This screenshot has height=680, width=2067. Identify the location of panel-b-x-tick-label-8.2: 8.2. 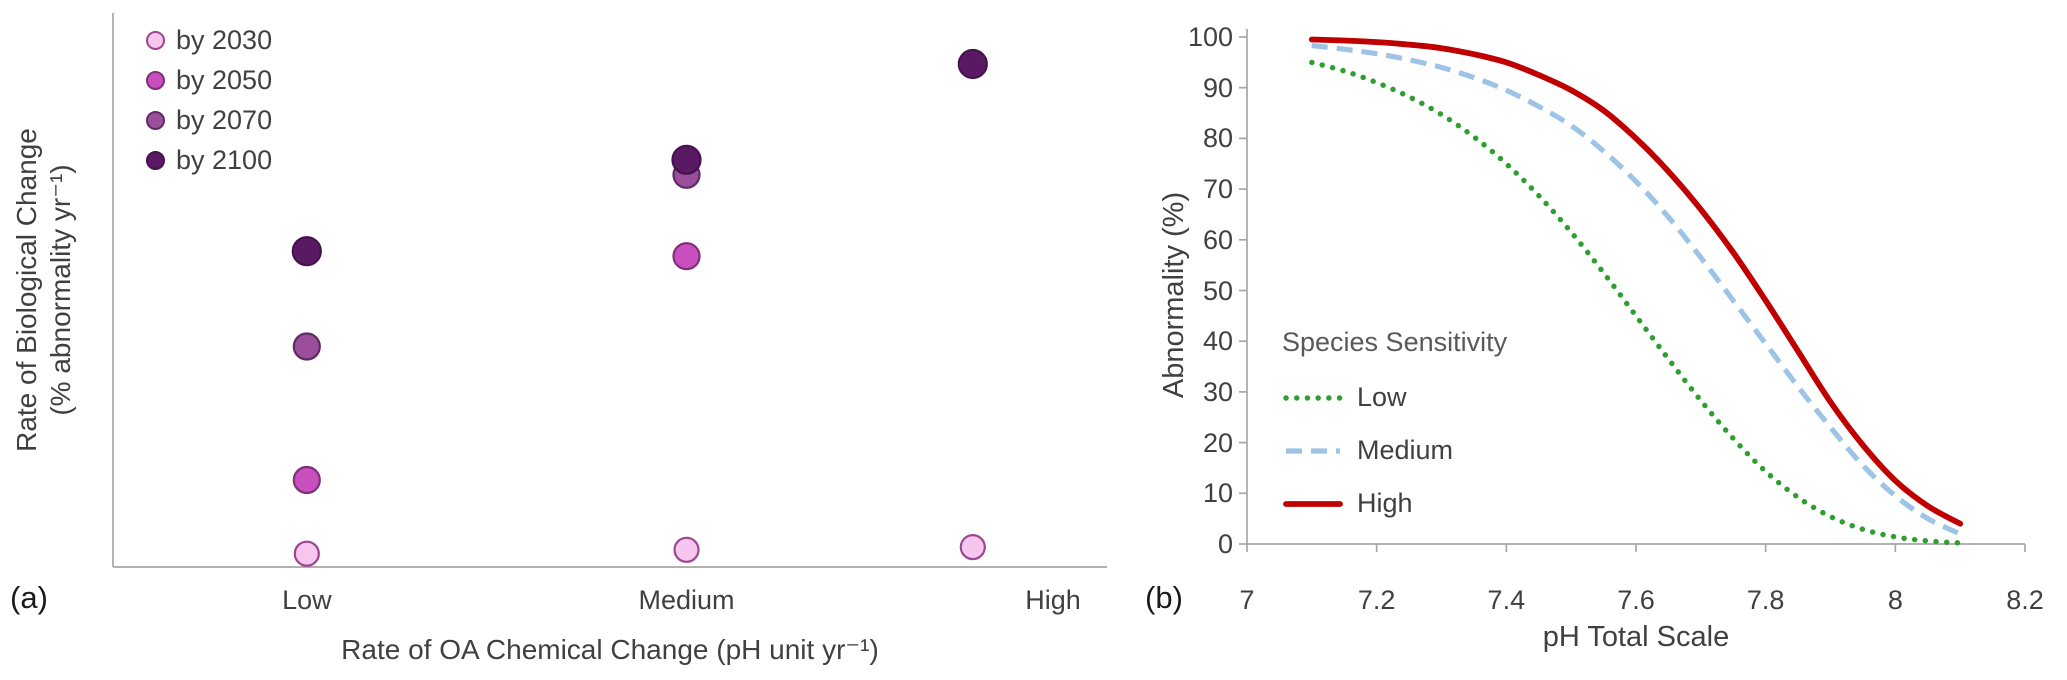
(2025, 600).